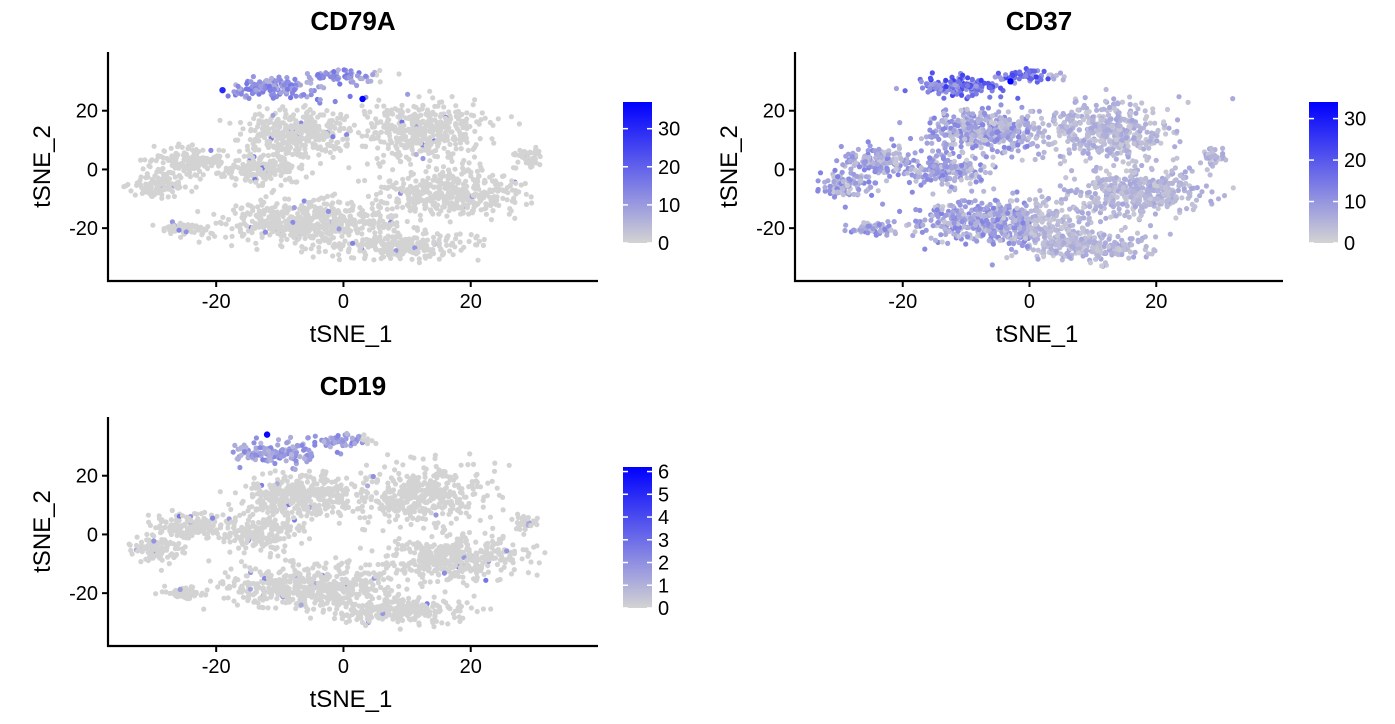 The height and width of the screenshot is (724, 1395). I want to click on colorbar-tick-label: 20, so click(669, 168).